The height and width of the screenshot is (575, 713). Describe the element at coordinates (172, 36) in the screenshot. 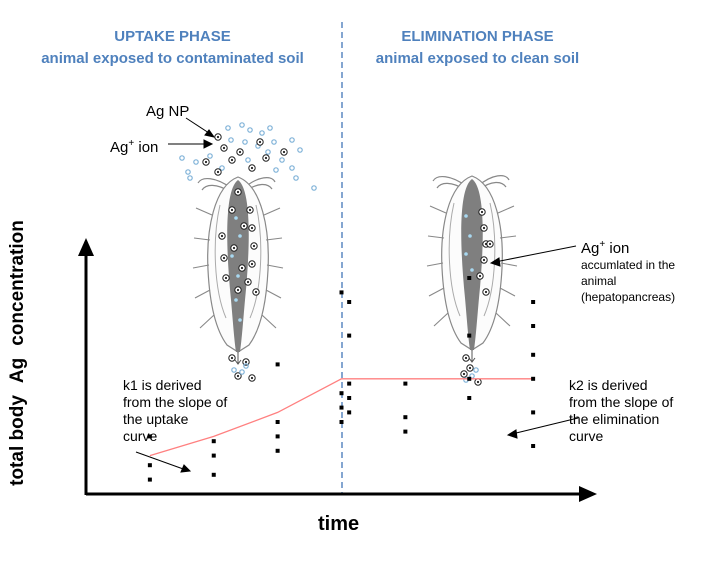

I see `uptake-phase-title: UPTAKE PHASE` at that location.